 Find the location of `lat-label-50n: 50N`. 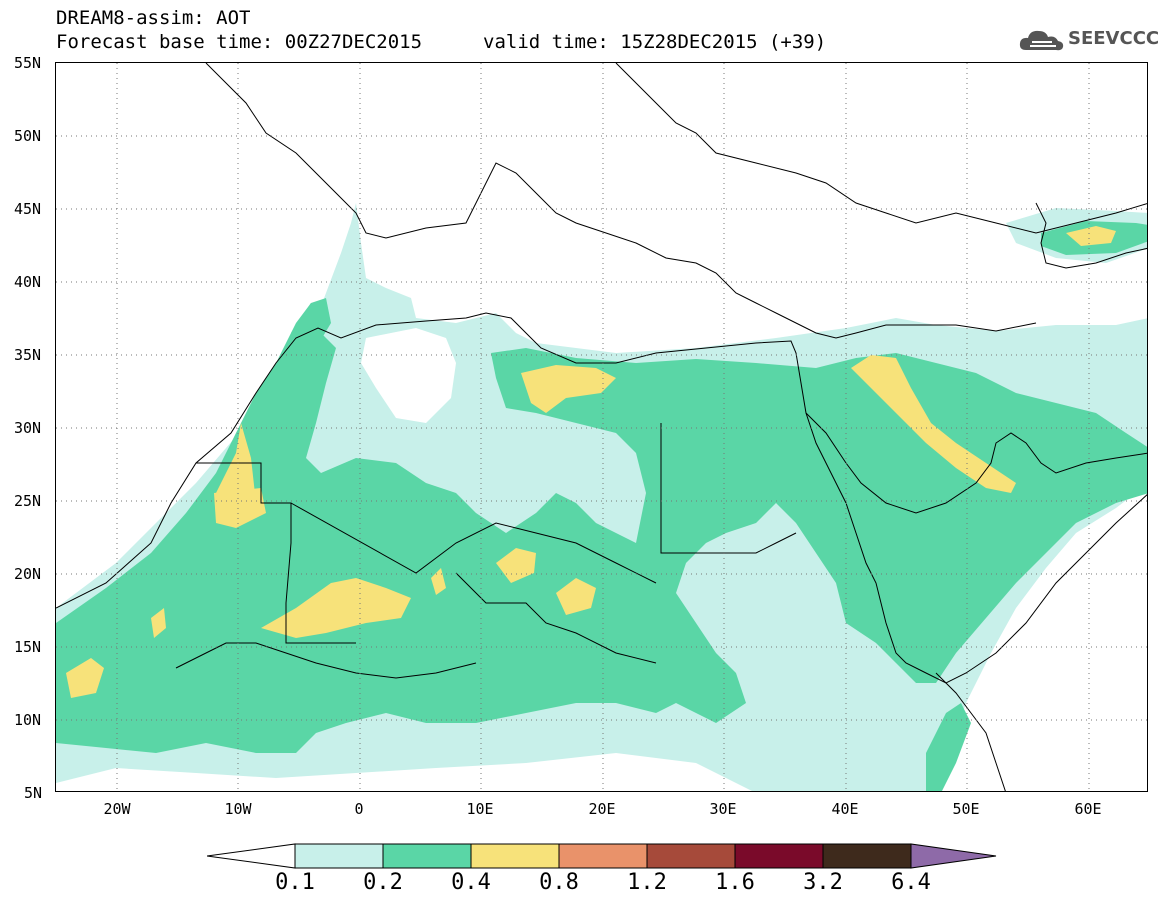

lat-label-50n: 50N is located at coordinates (28, 136).